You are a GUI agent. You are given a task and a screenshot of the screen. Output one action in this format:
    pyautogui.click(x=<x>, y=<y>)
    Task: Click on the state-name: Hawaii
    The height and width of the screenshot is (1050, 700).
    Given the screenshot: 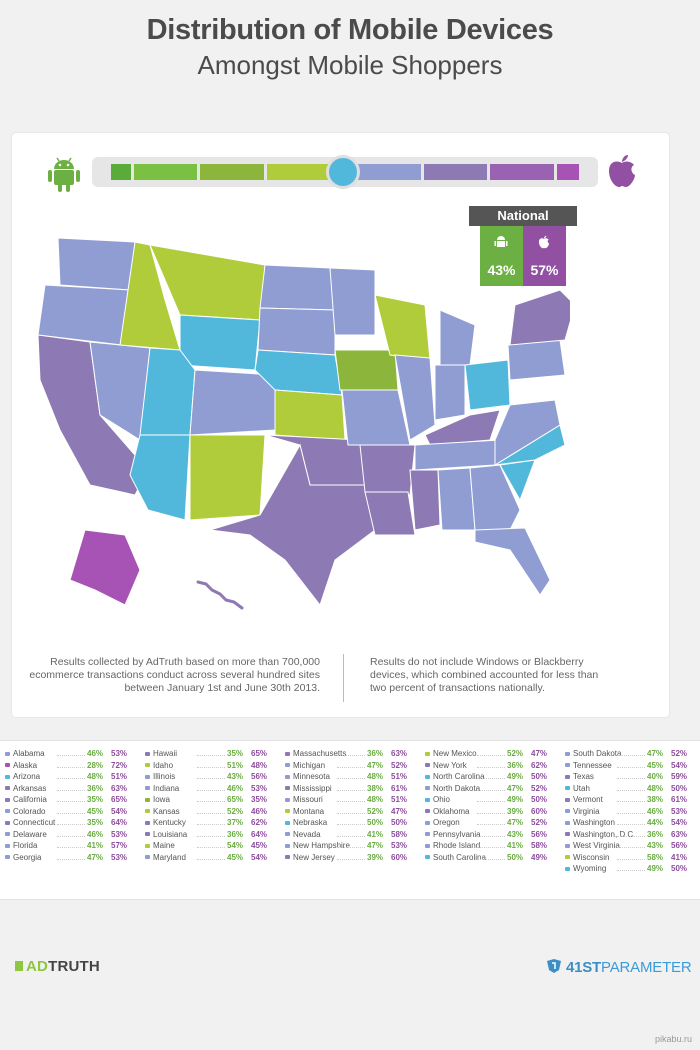 What is the action you would take?
    pyautogui.click(x=165, y=753)
    